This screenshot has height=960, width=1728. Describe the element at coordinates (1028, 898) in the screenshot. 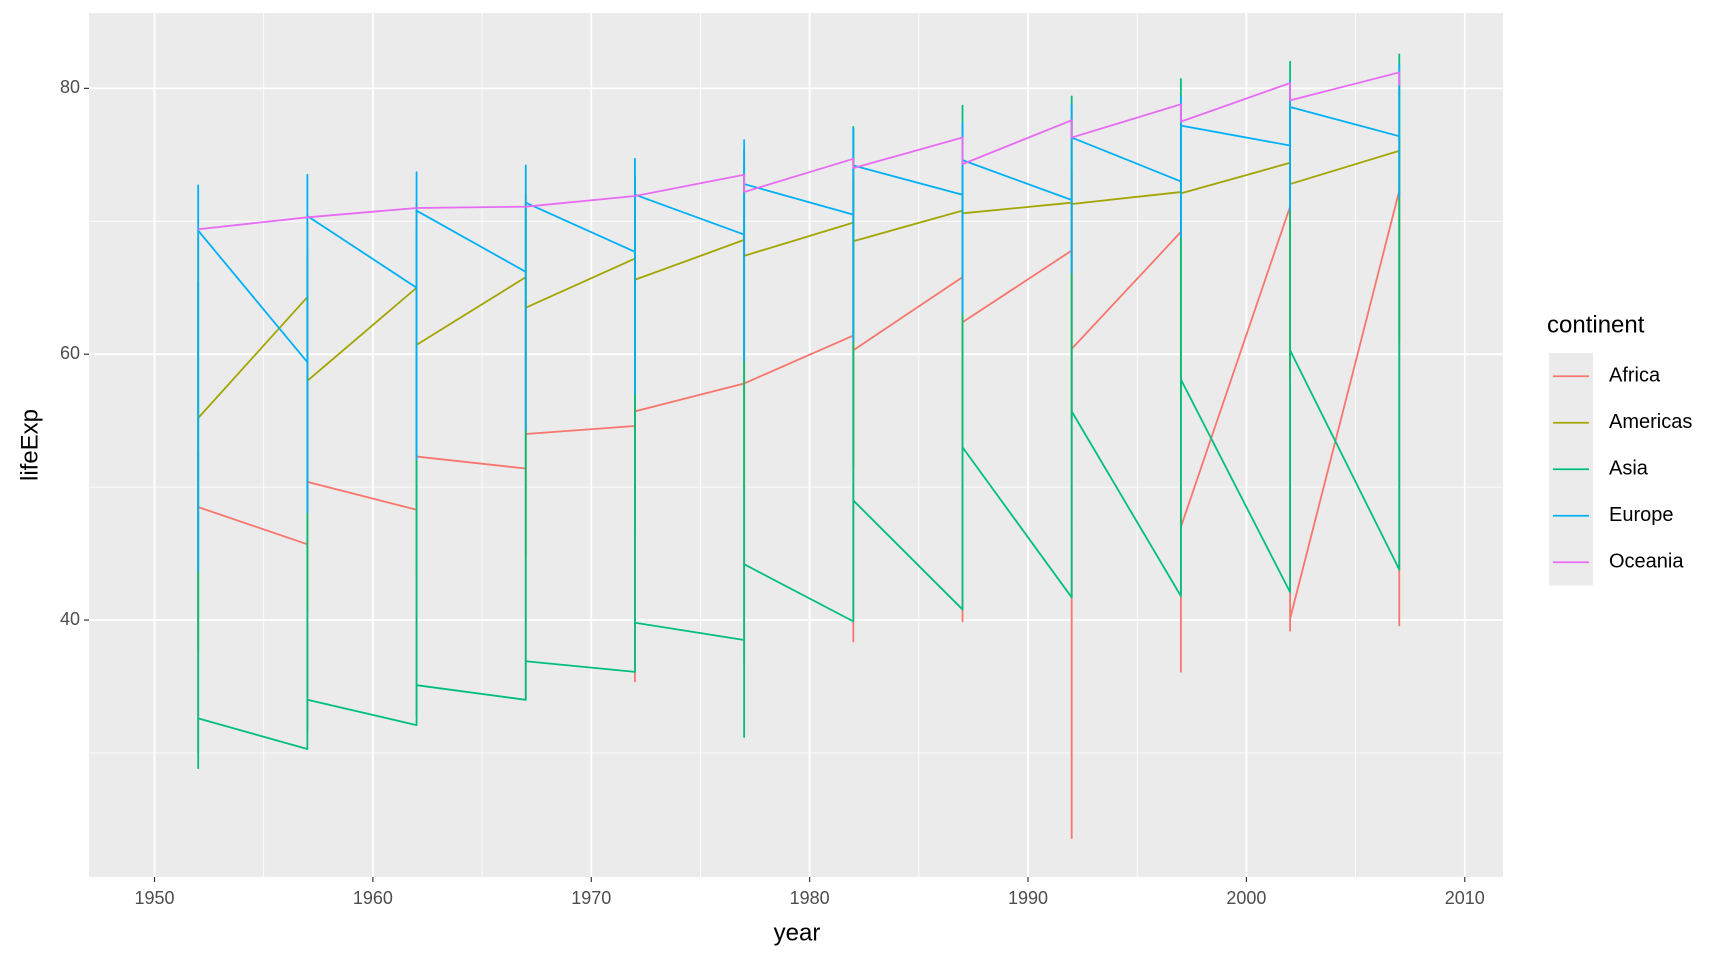

I see `x-tick-label: 1990` at that location.